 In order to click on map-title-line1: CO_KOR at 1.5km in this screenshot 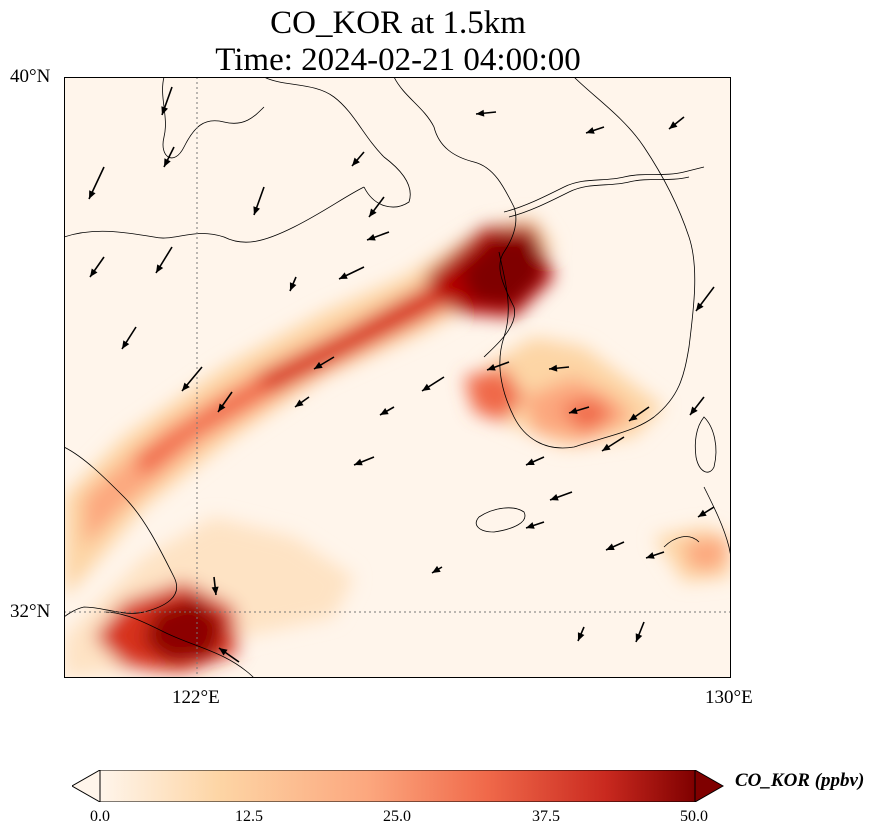, I will do `click(398, 23)`.